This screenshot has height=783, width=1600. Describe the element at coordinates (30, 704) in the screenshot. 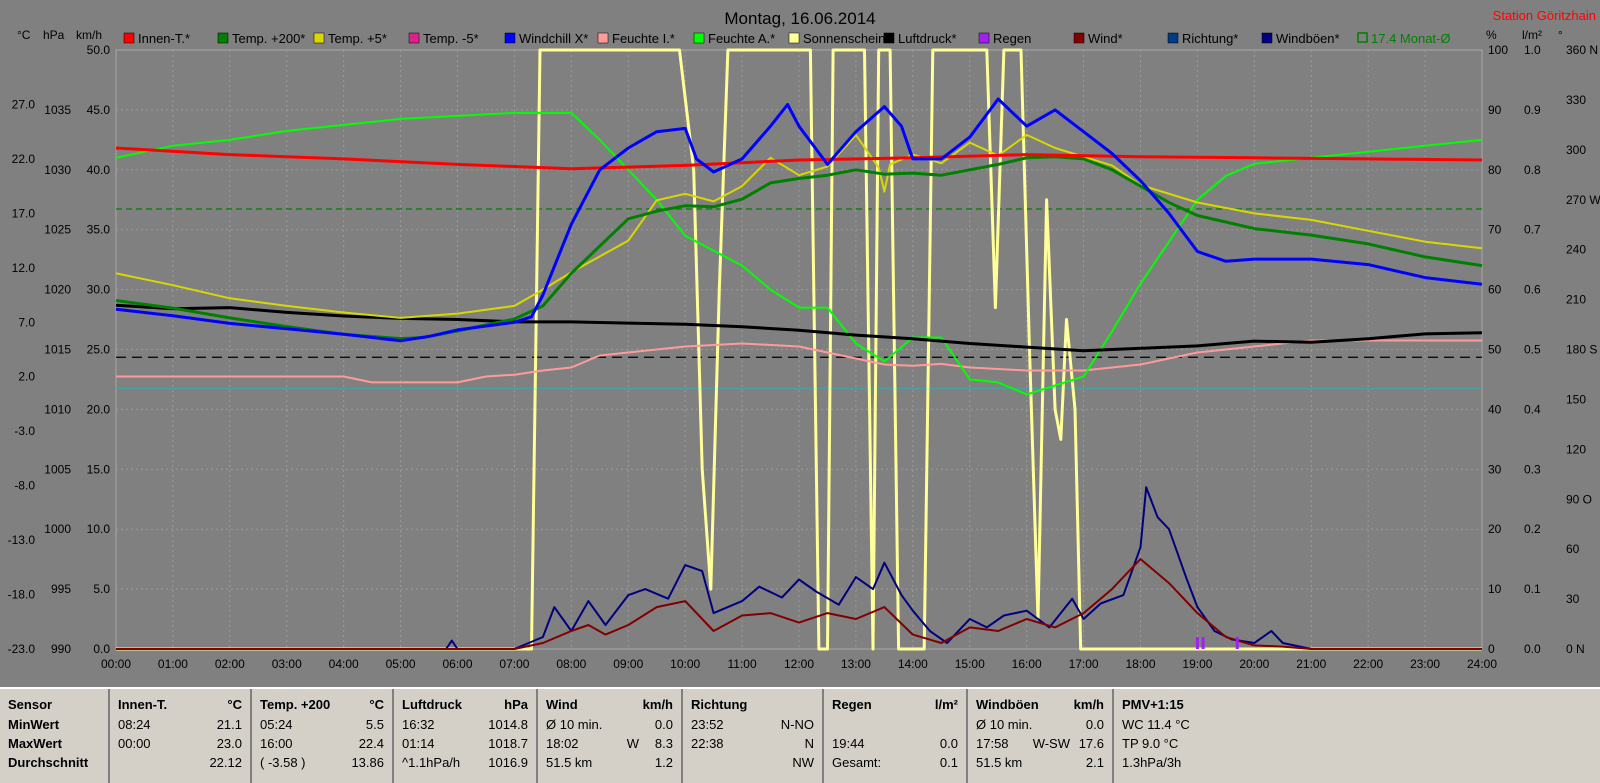

I see `summary-header-label: Sensor` at that location.